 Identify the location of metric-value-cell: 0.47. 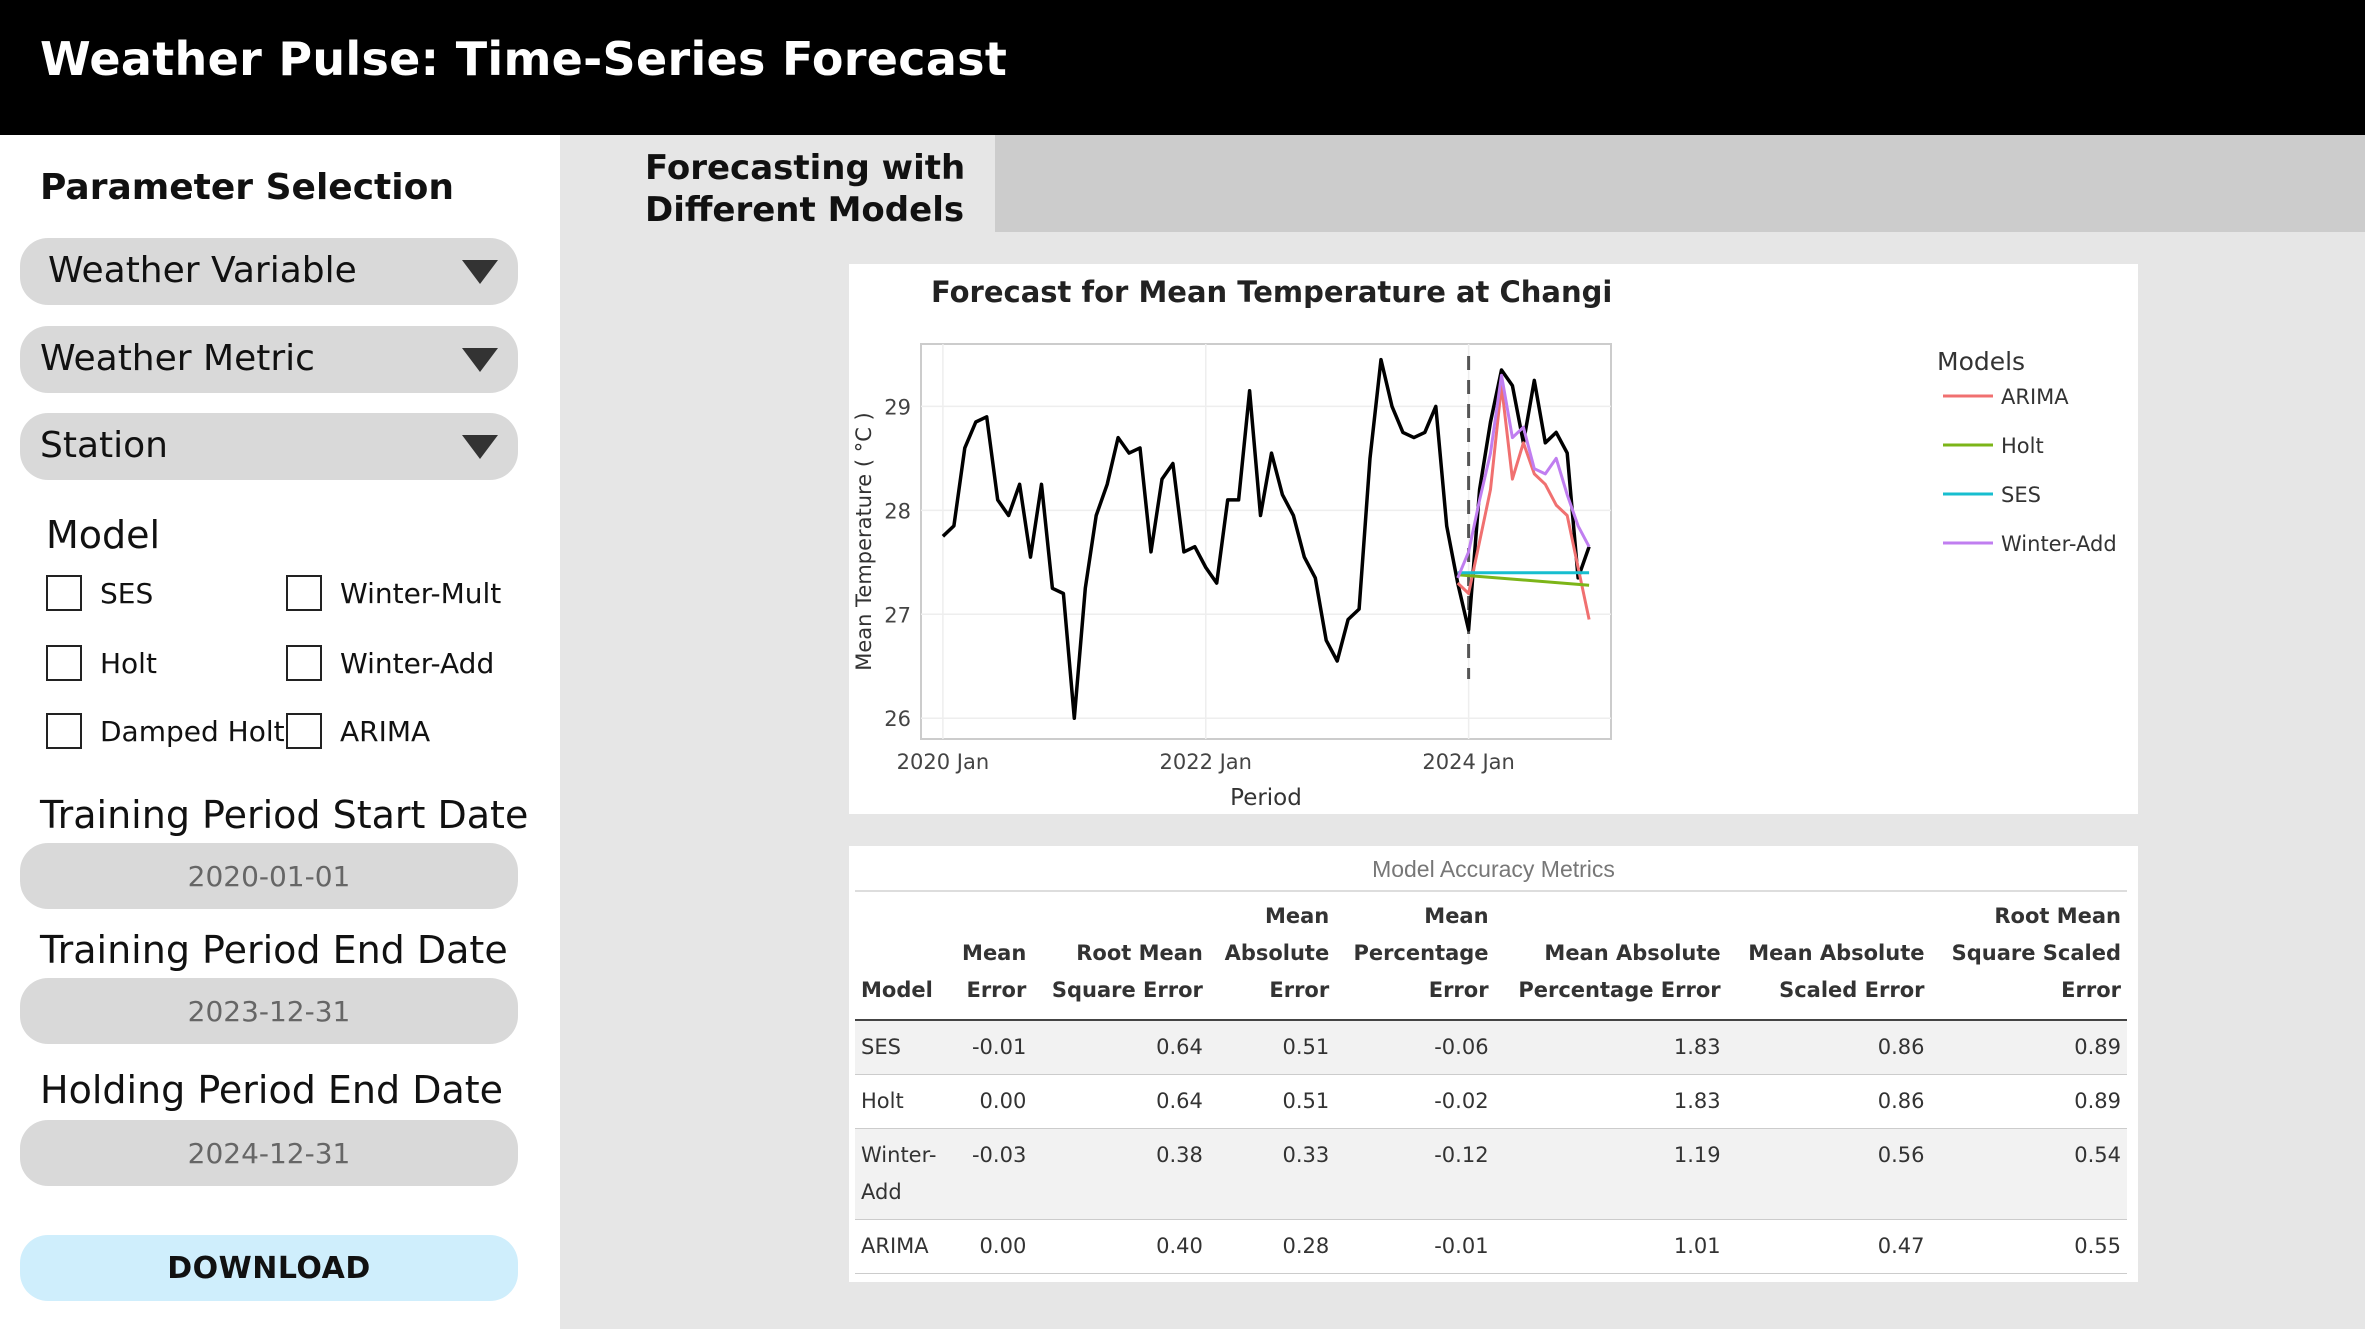
(1828, 1246).